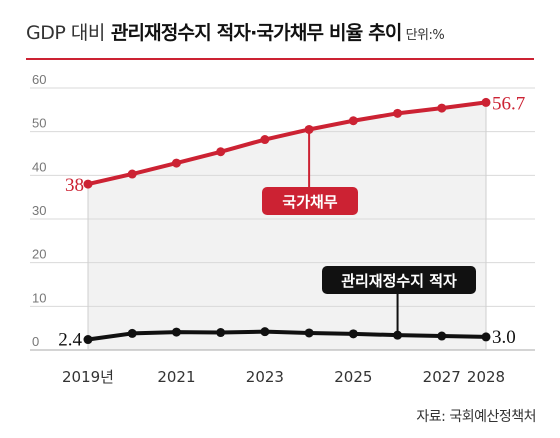 This screenshot has height=438, width=560. I want to click on y-tick-label: 40, so click(39, 166).